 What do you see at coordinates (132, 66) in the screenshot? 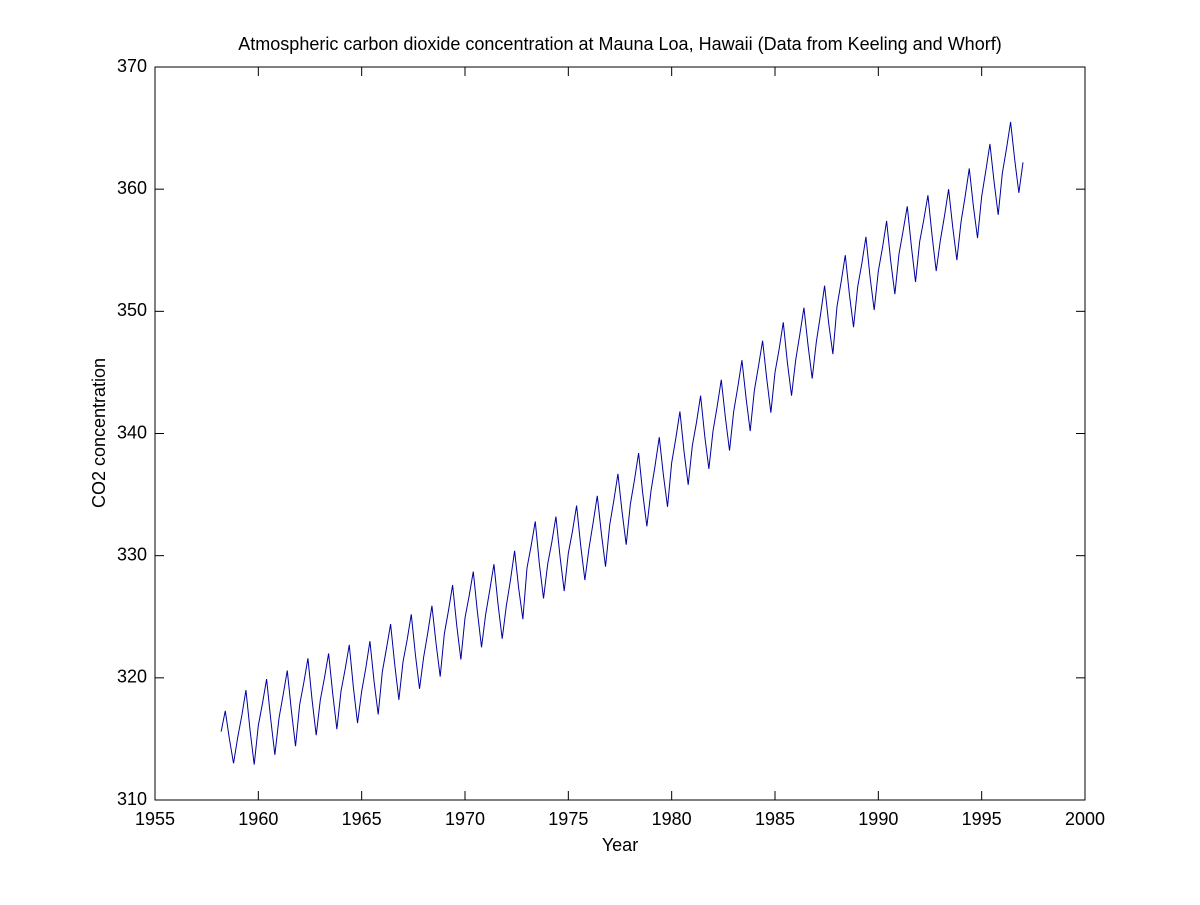
I see `y-tick-label: 370` at bounding box center [132, 66].